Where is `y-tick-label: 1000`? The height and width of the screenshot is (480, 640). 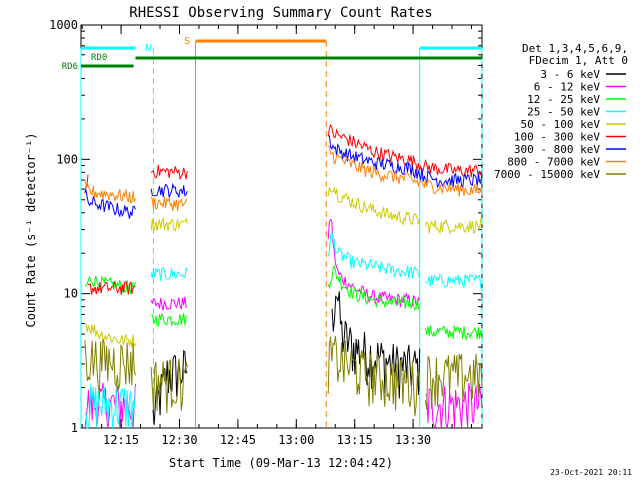
y-tick-label: 1000 is located at coordinates (63, 25).